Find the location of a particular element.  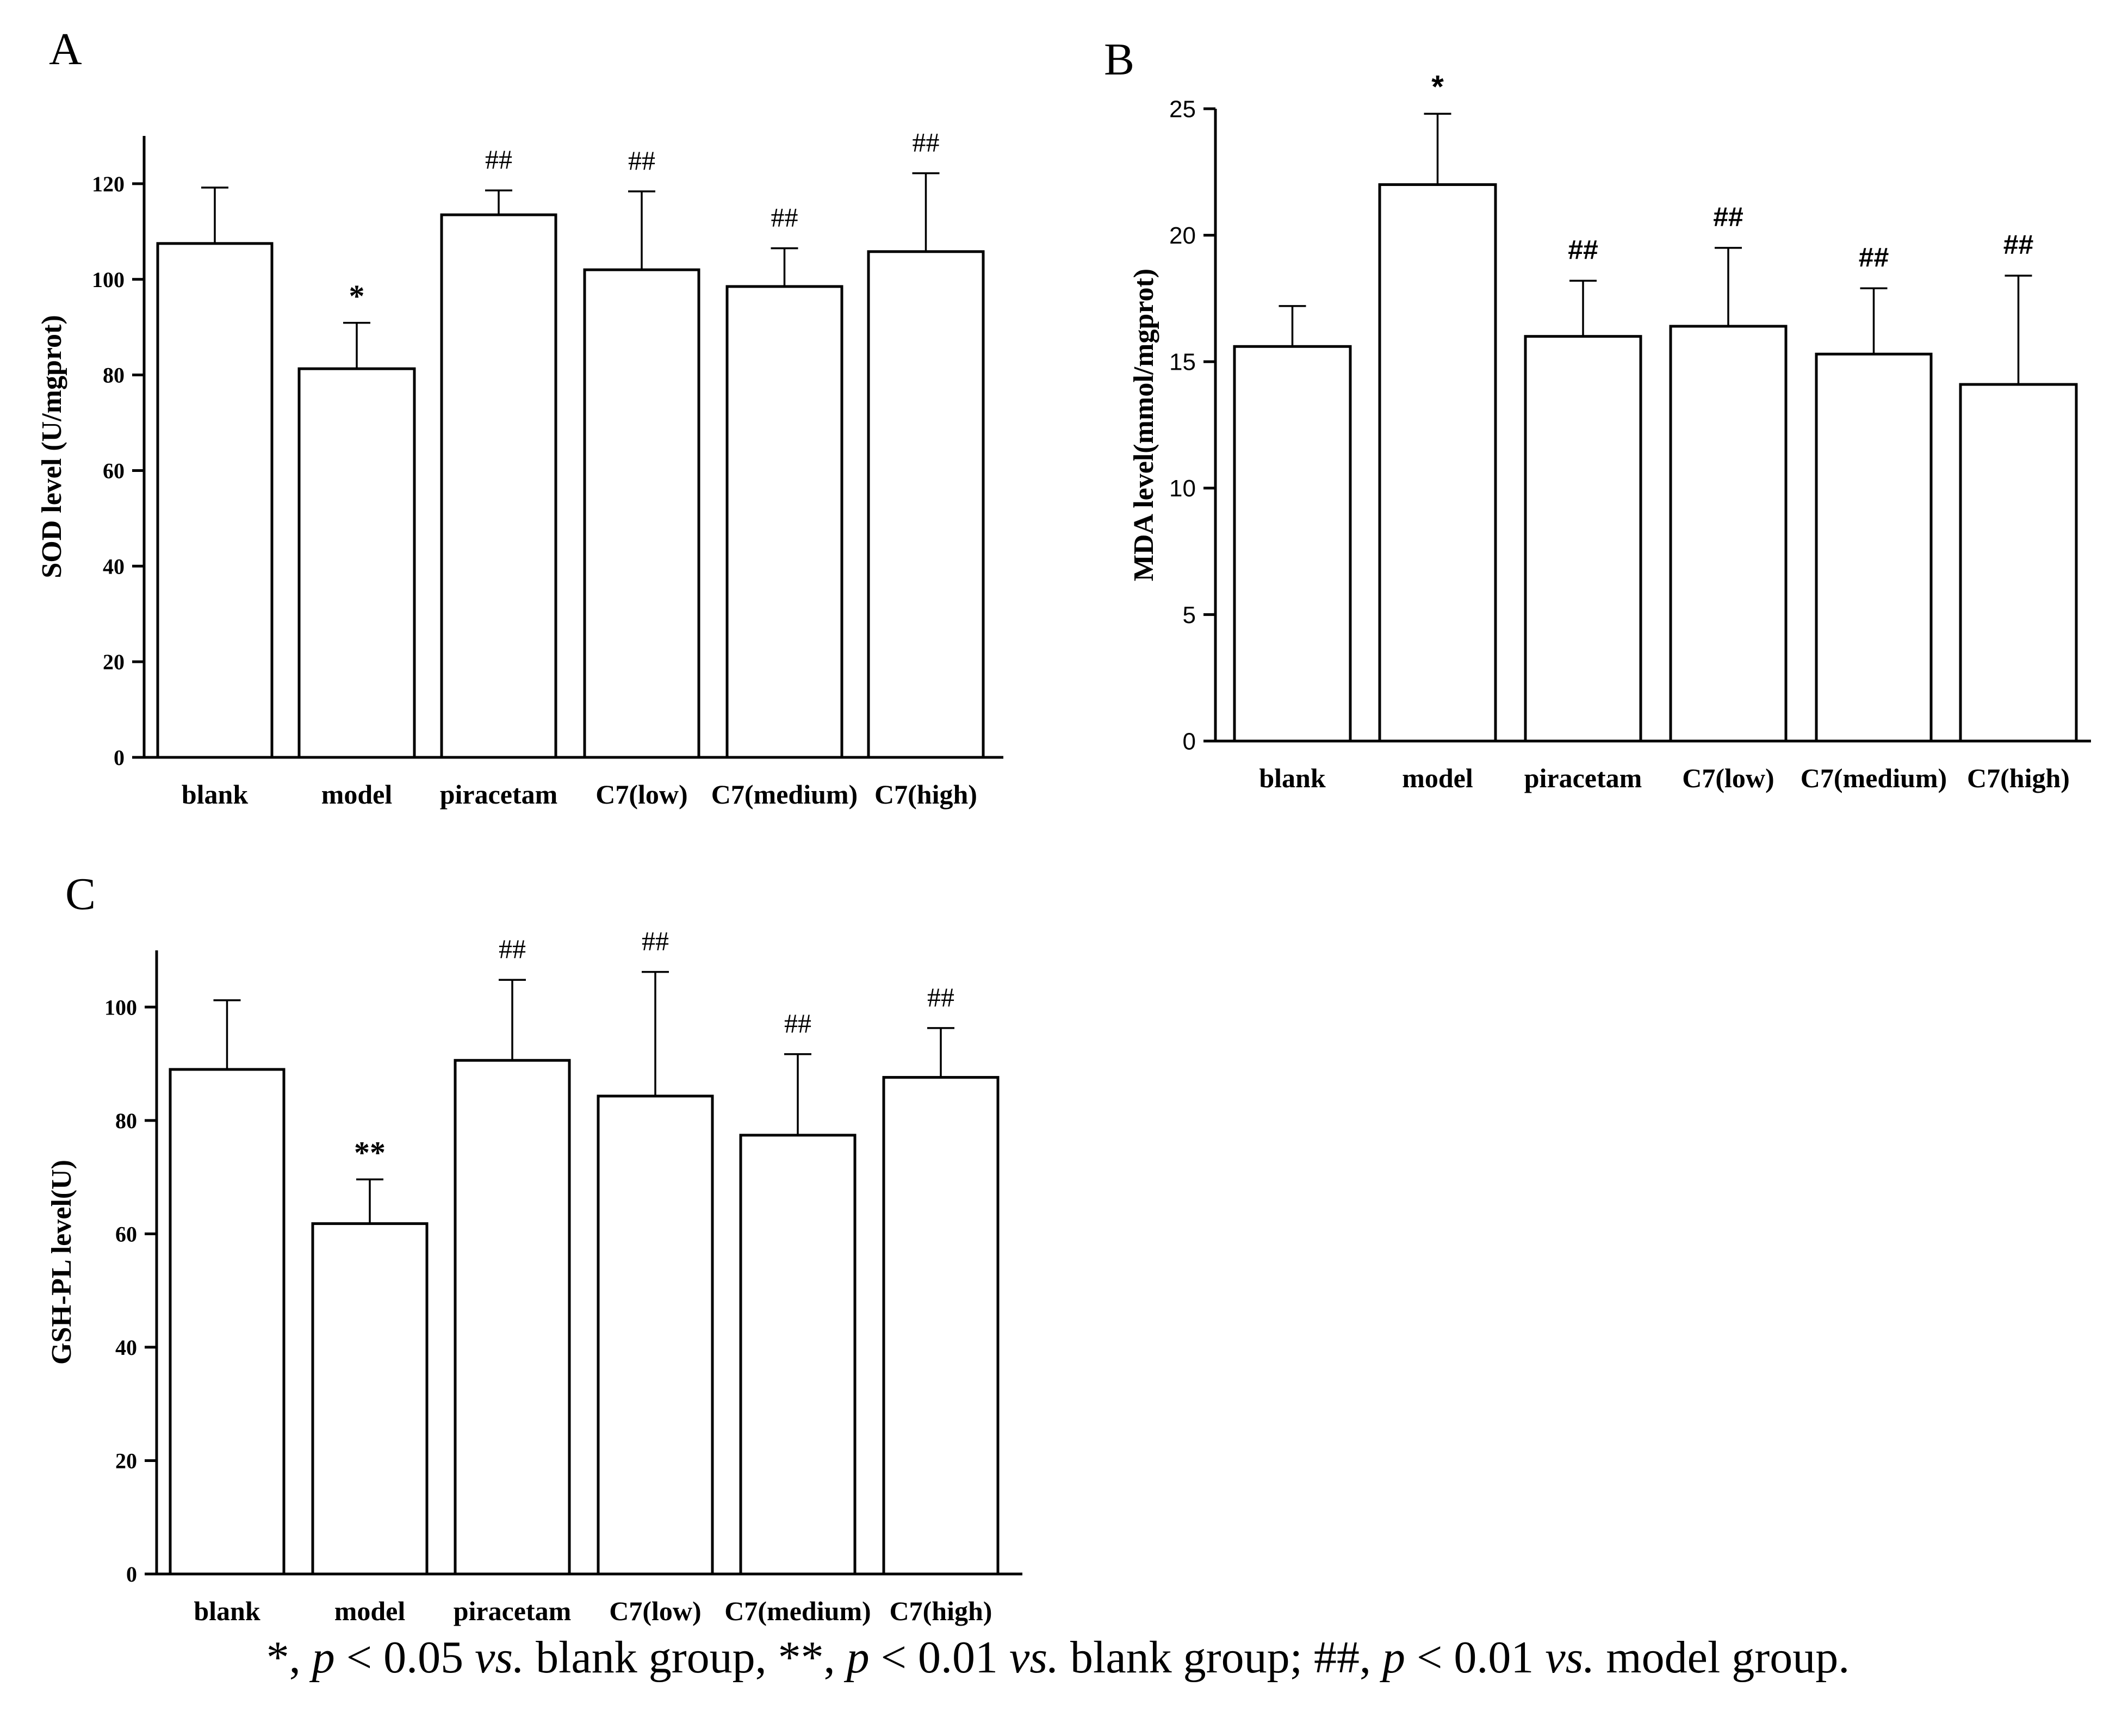

y-axis-title: MDA level(mmol/mgprot) is located at coordinates (1143, 425).